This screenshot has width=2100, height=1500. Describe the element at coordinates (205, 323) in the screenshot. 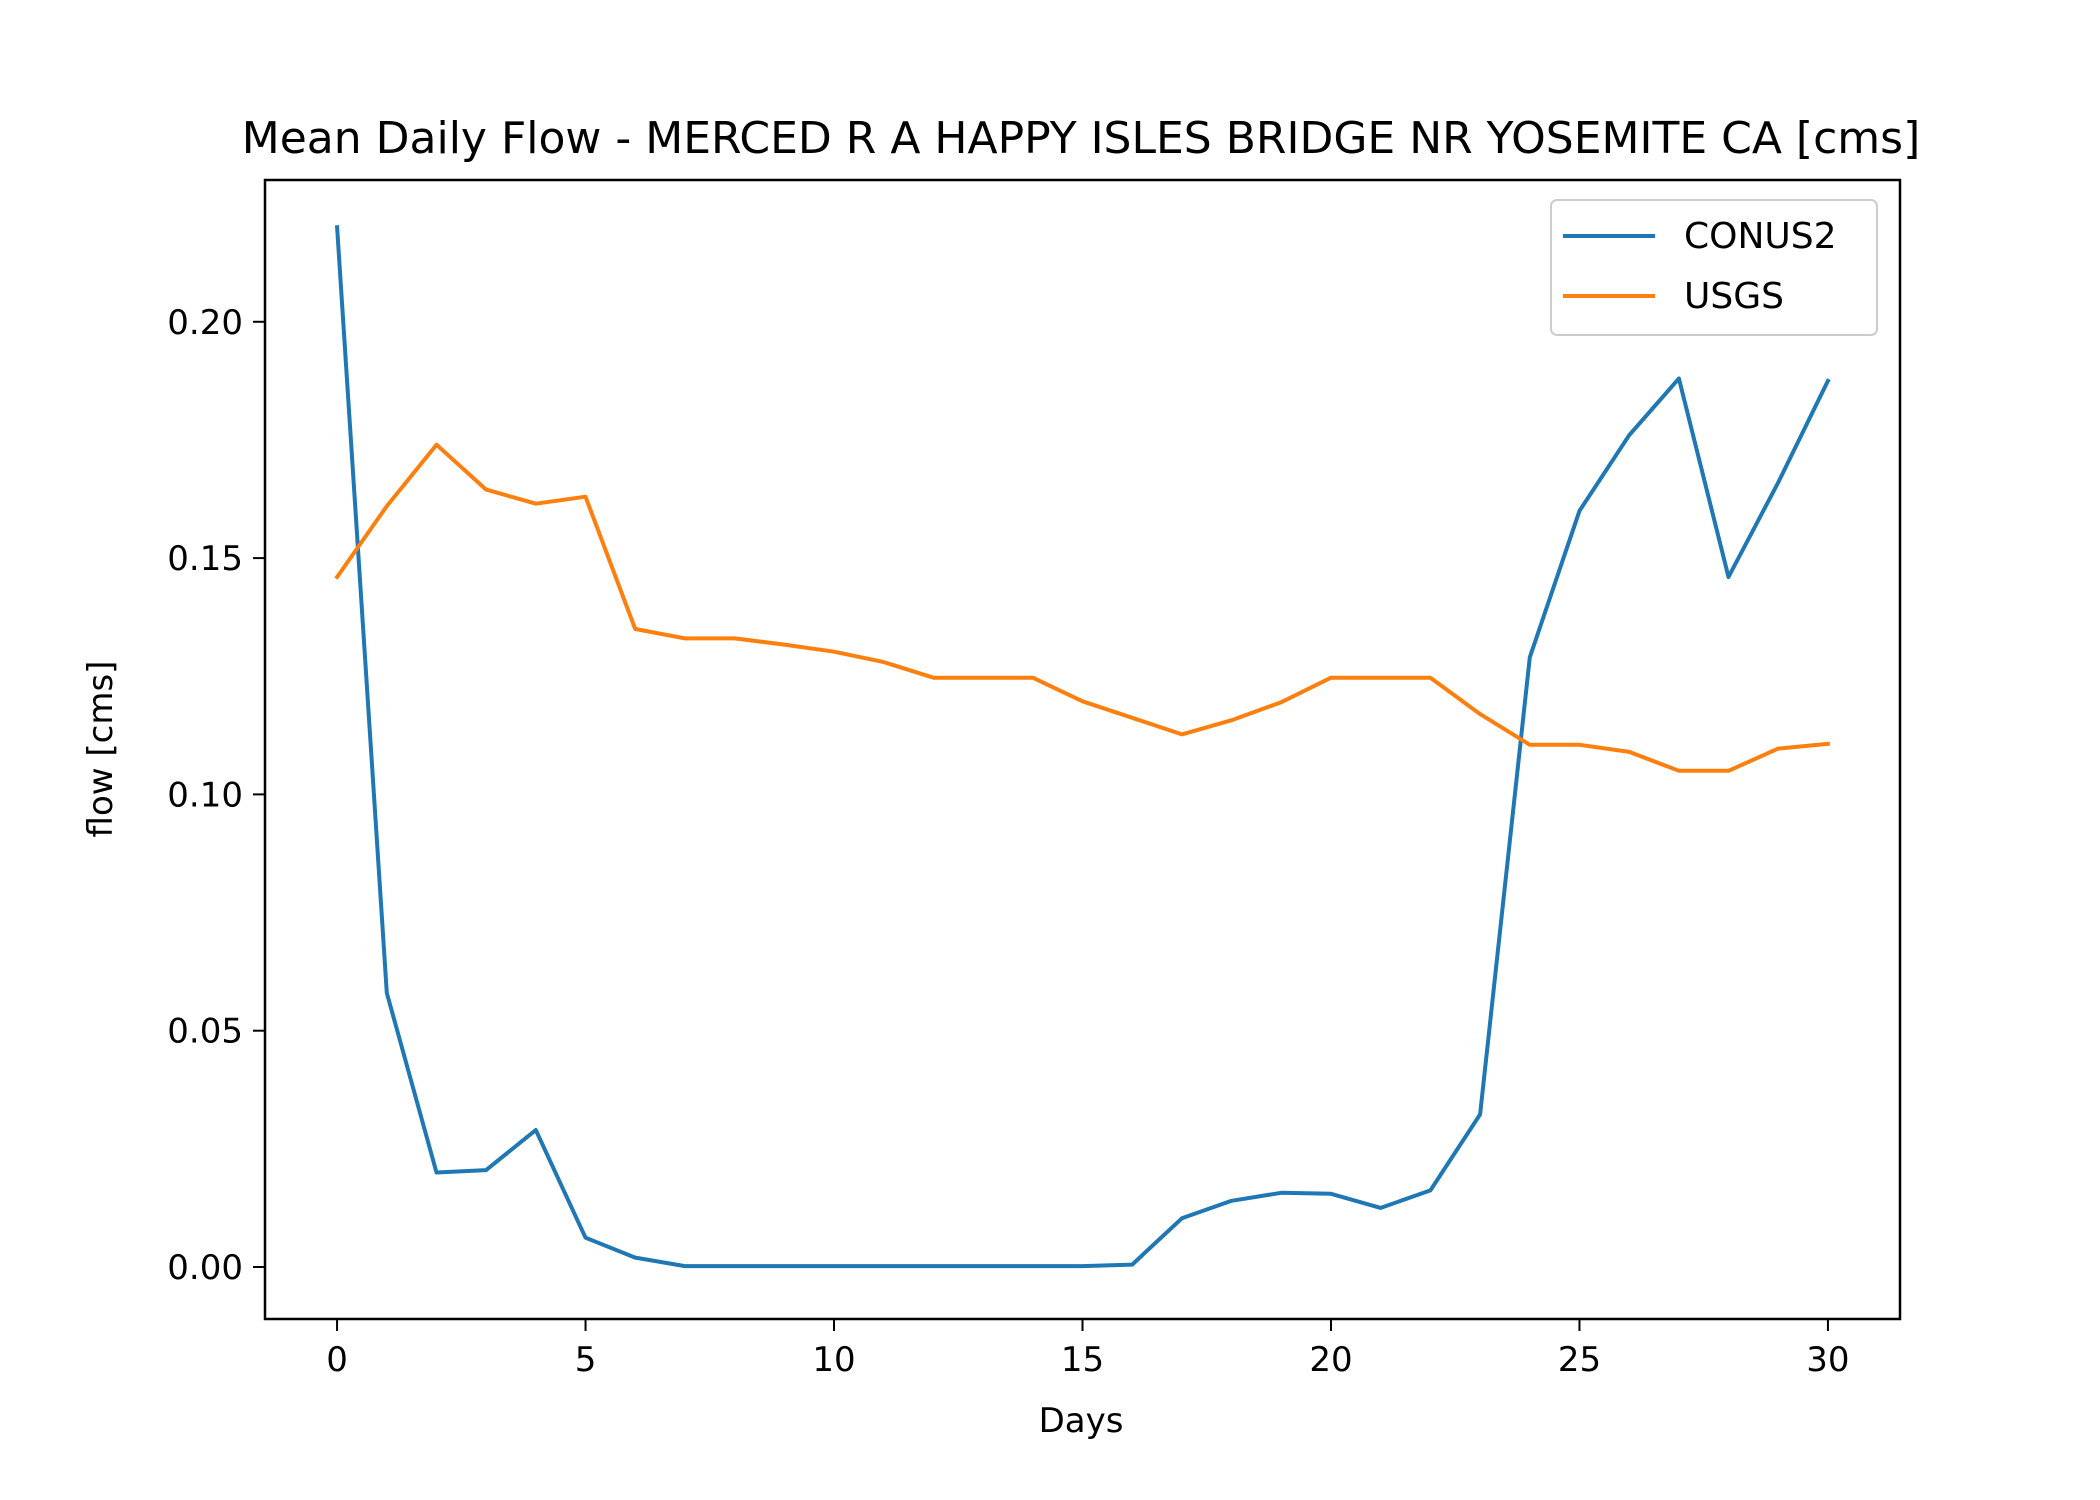

I see `y-tick-label: 0.20` at that location.